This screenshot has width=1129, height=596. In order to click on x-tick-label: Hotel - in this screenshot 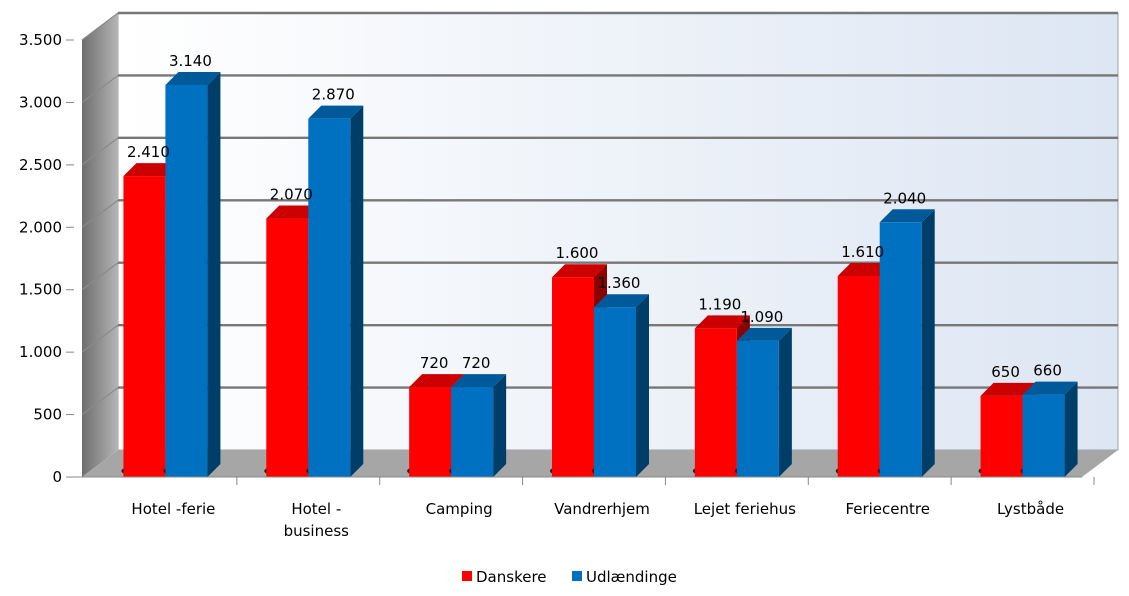, I will do `click(316, 509)`.